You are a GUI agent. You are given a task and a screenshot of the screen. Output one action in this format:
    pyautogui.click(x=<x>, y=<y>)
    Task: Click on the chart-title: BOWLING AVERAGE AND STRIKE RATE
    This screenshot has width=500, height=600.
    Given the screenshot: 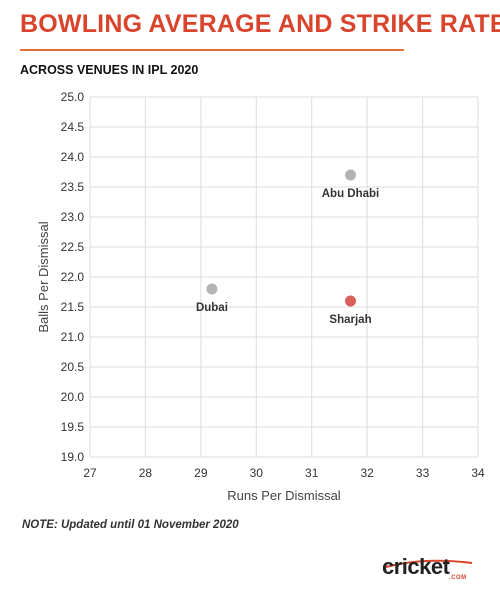 What is the action you would take?
    pyautogui.click(x=260, y=24)
    